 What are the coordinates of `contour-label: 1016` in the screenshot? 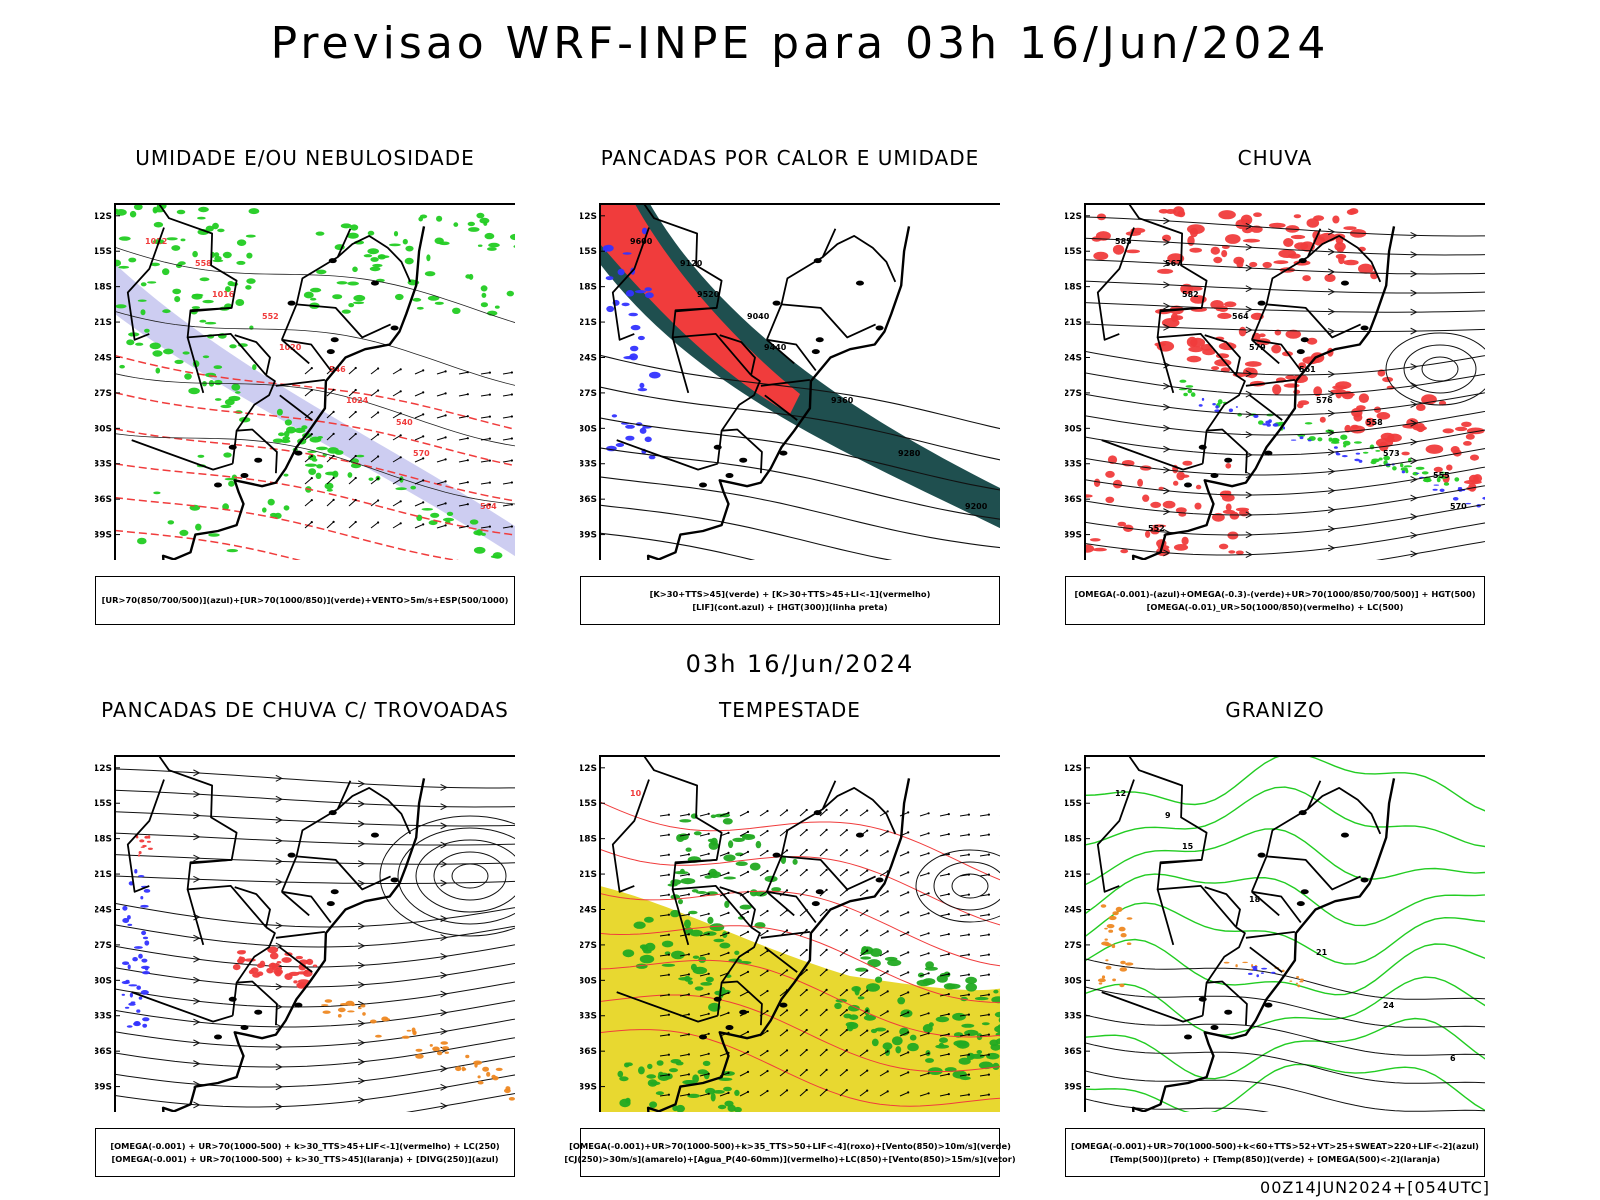 It's located at (223, 294).